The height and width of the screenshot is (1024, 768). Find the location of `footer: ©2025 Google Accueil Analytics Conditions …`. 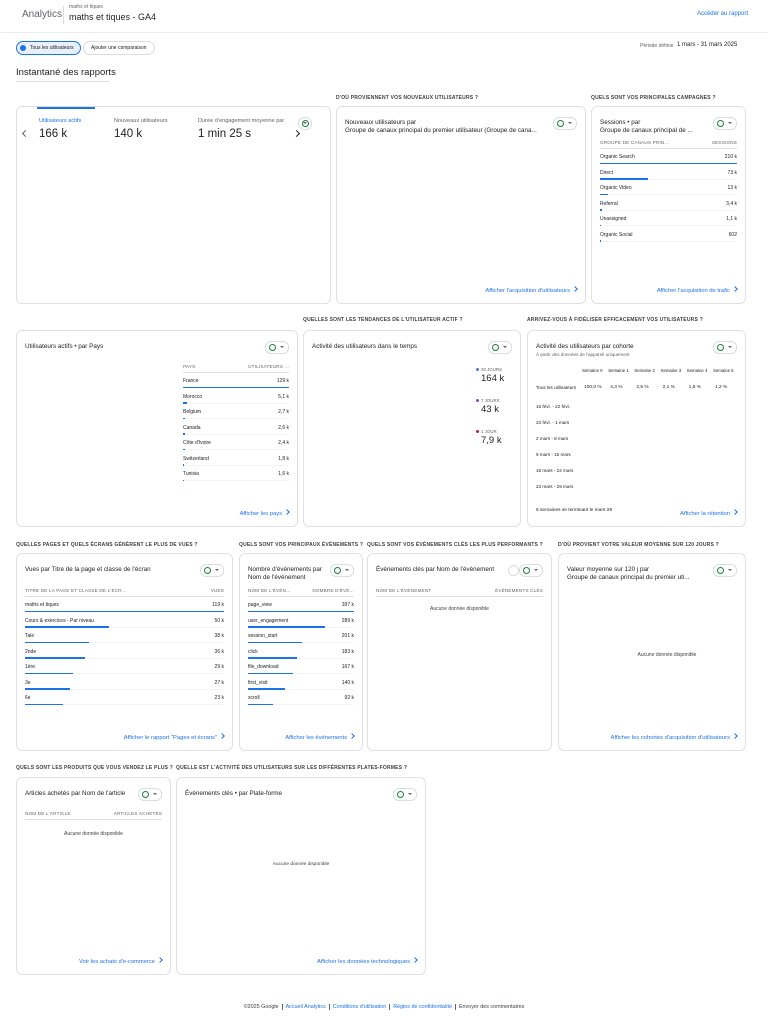

footer: ©2025 Google Accueil Analytics Conditions … is located at coordinates (384, 1007).